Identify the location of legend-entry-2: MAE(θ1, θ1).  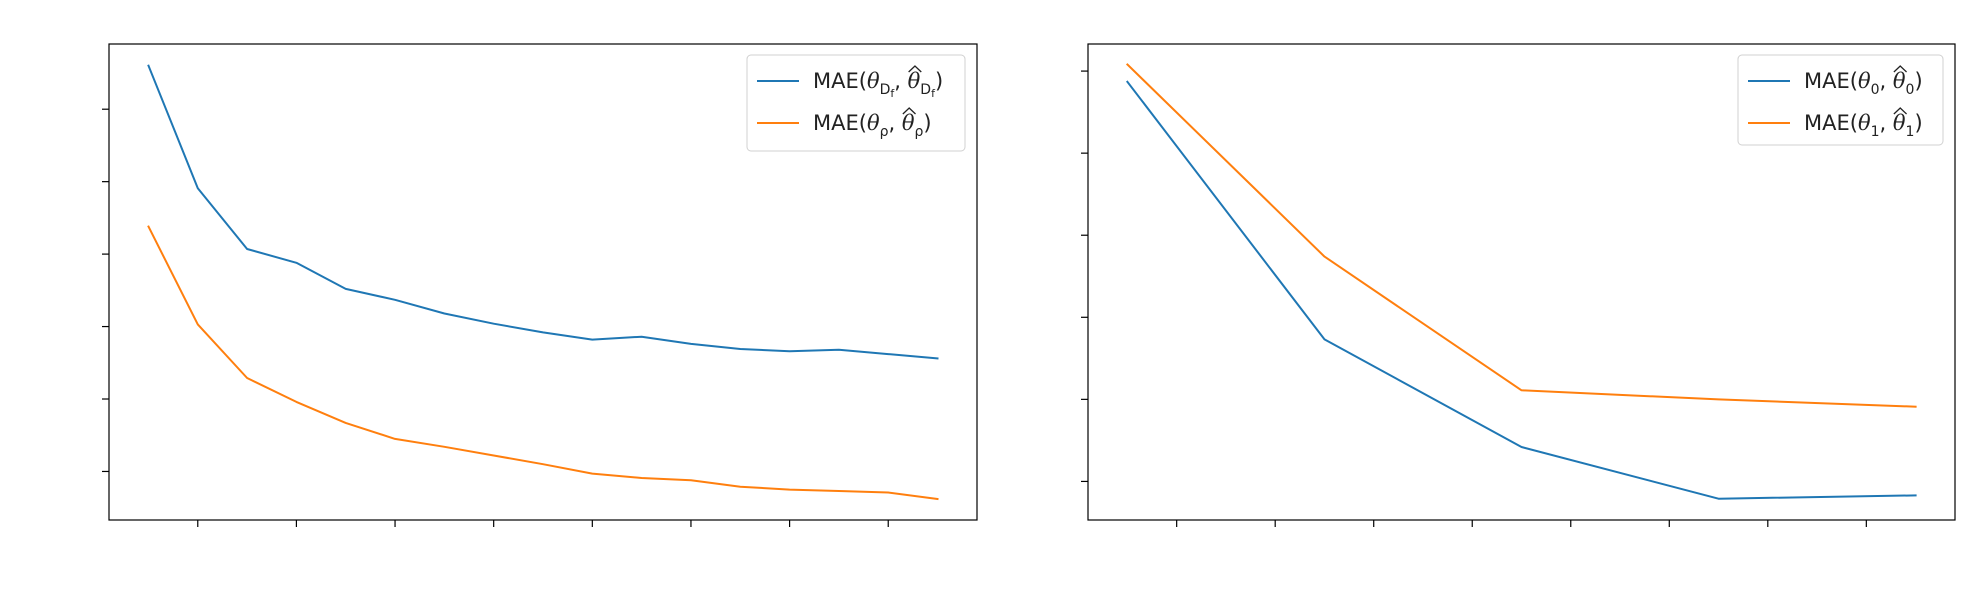
(1863, 125).